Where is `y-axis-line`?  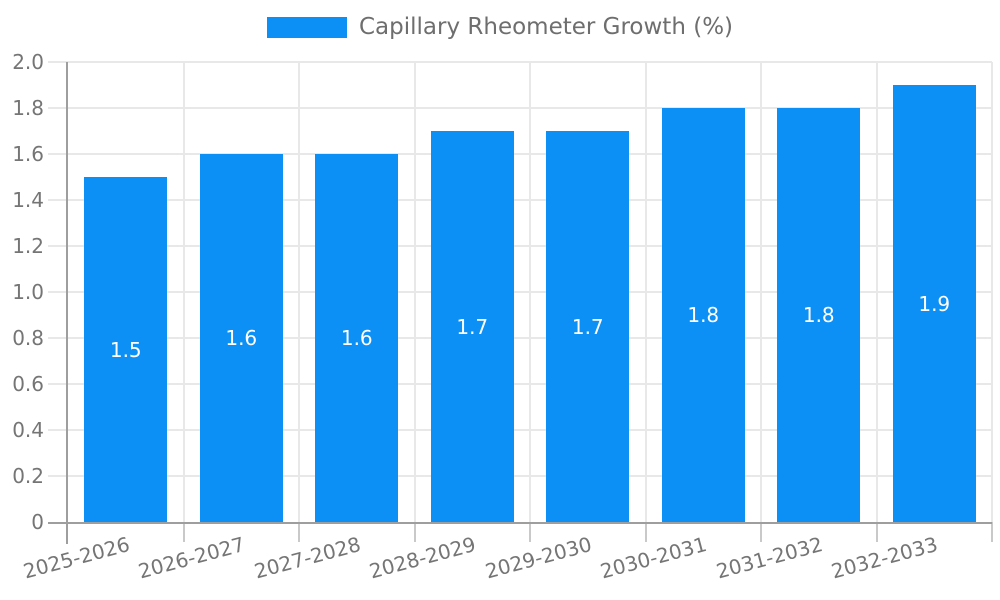
y-axis-line is located at coordinates (67, 303).